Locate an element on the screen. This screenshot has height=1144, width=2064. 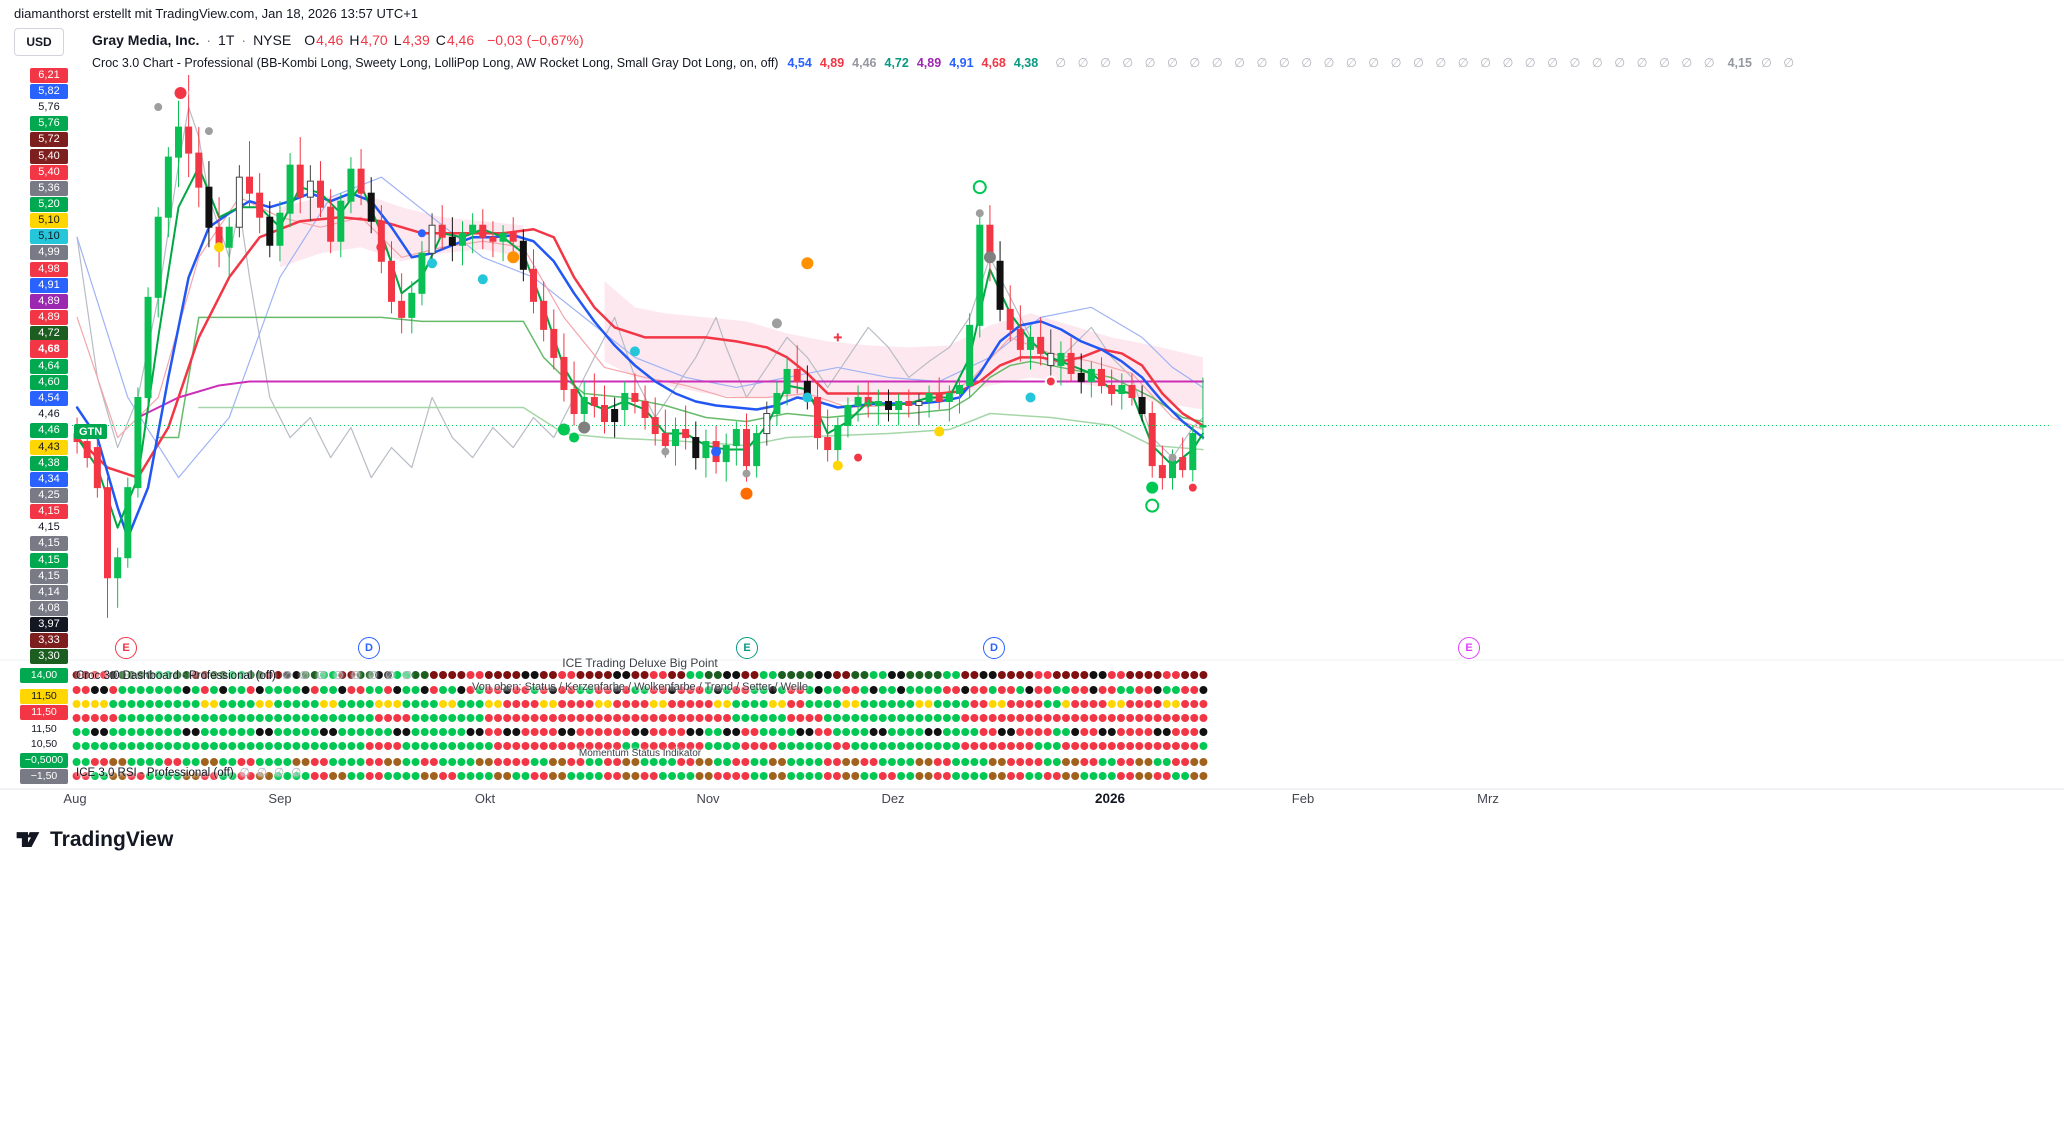
interval-label: 1T is located at coordinates (226, 40).